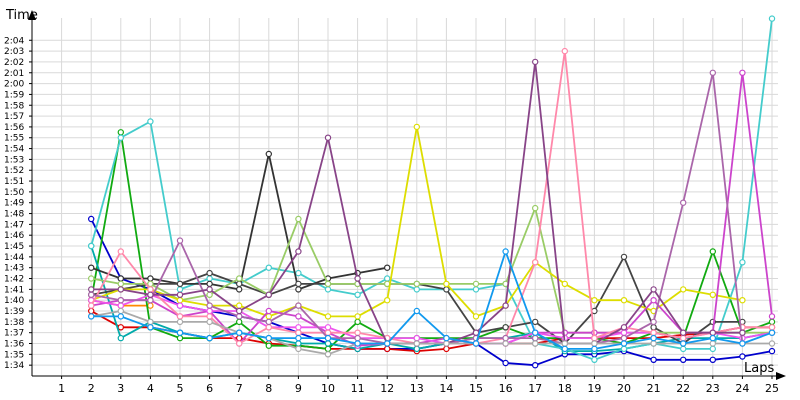  What do you see at coordinates (239, 388) in the screenshot?
I see `x-tick-label: 7` at bounding box center [239, 388].